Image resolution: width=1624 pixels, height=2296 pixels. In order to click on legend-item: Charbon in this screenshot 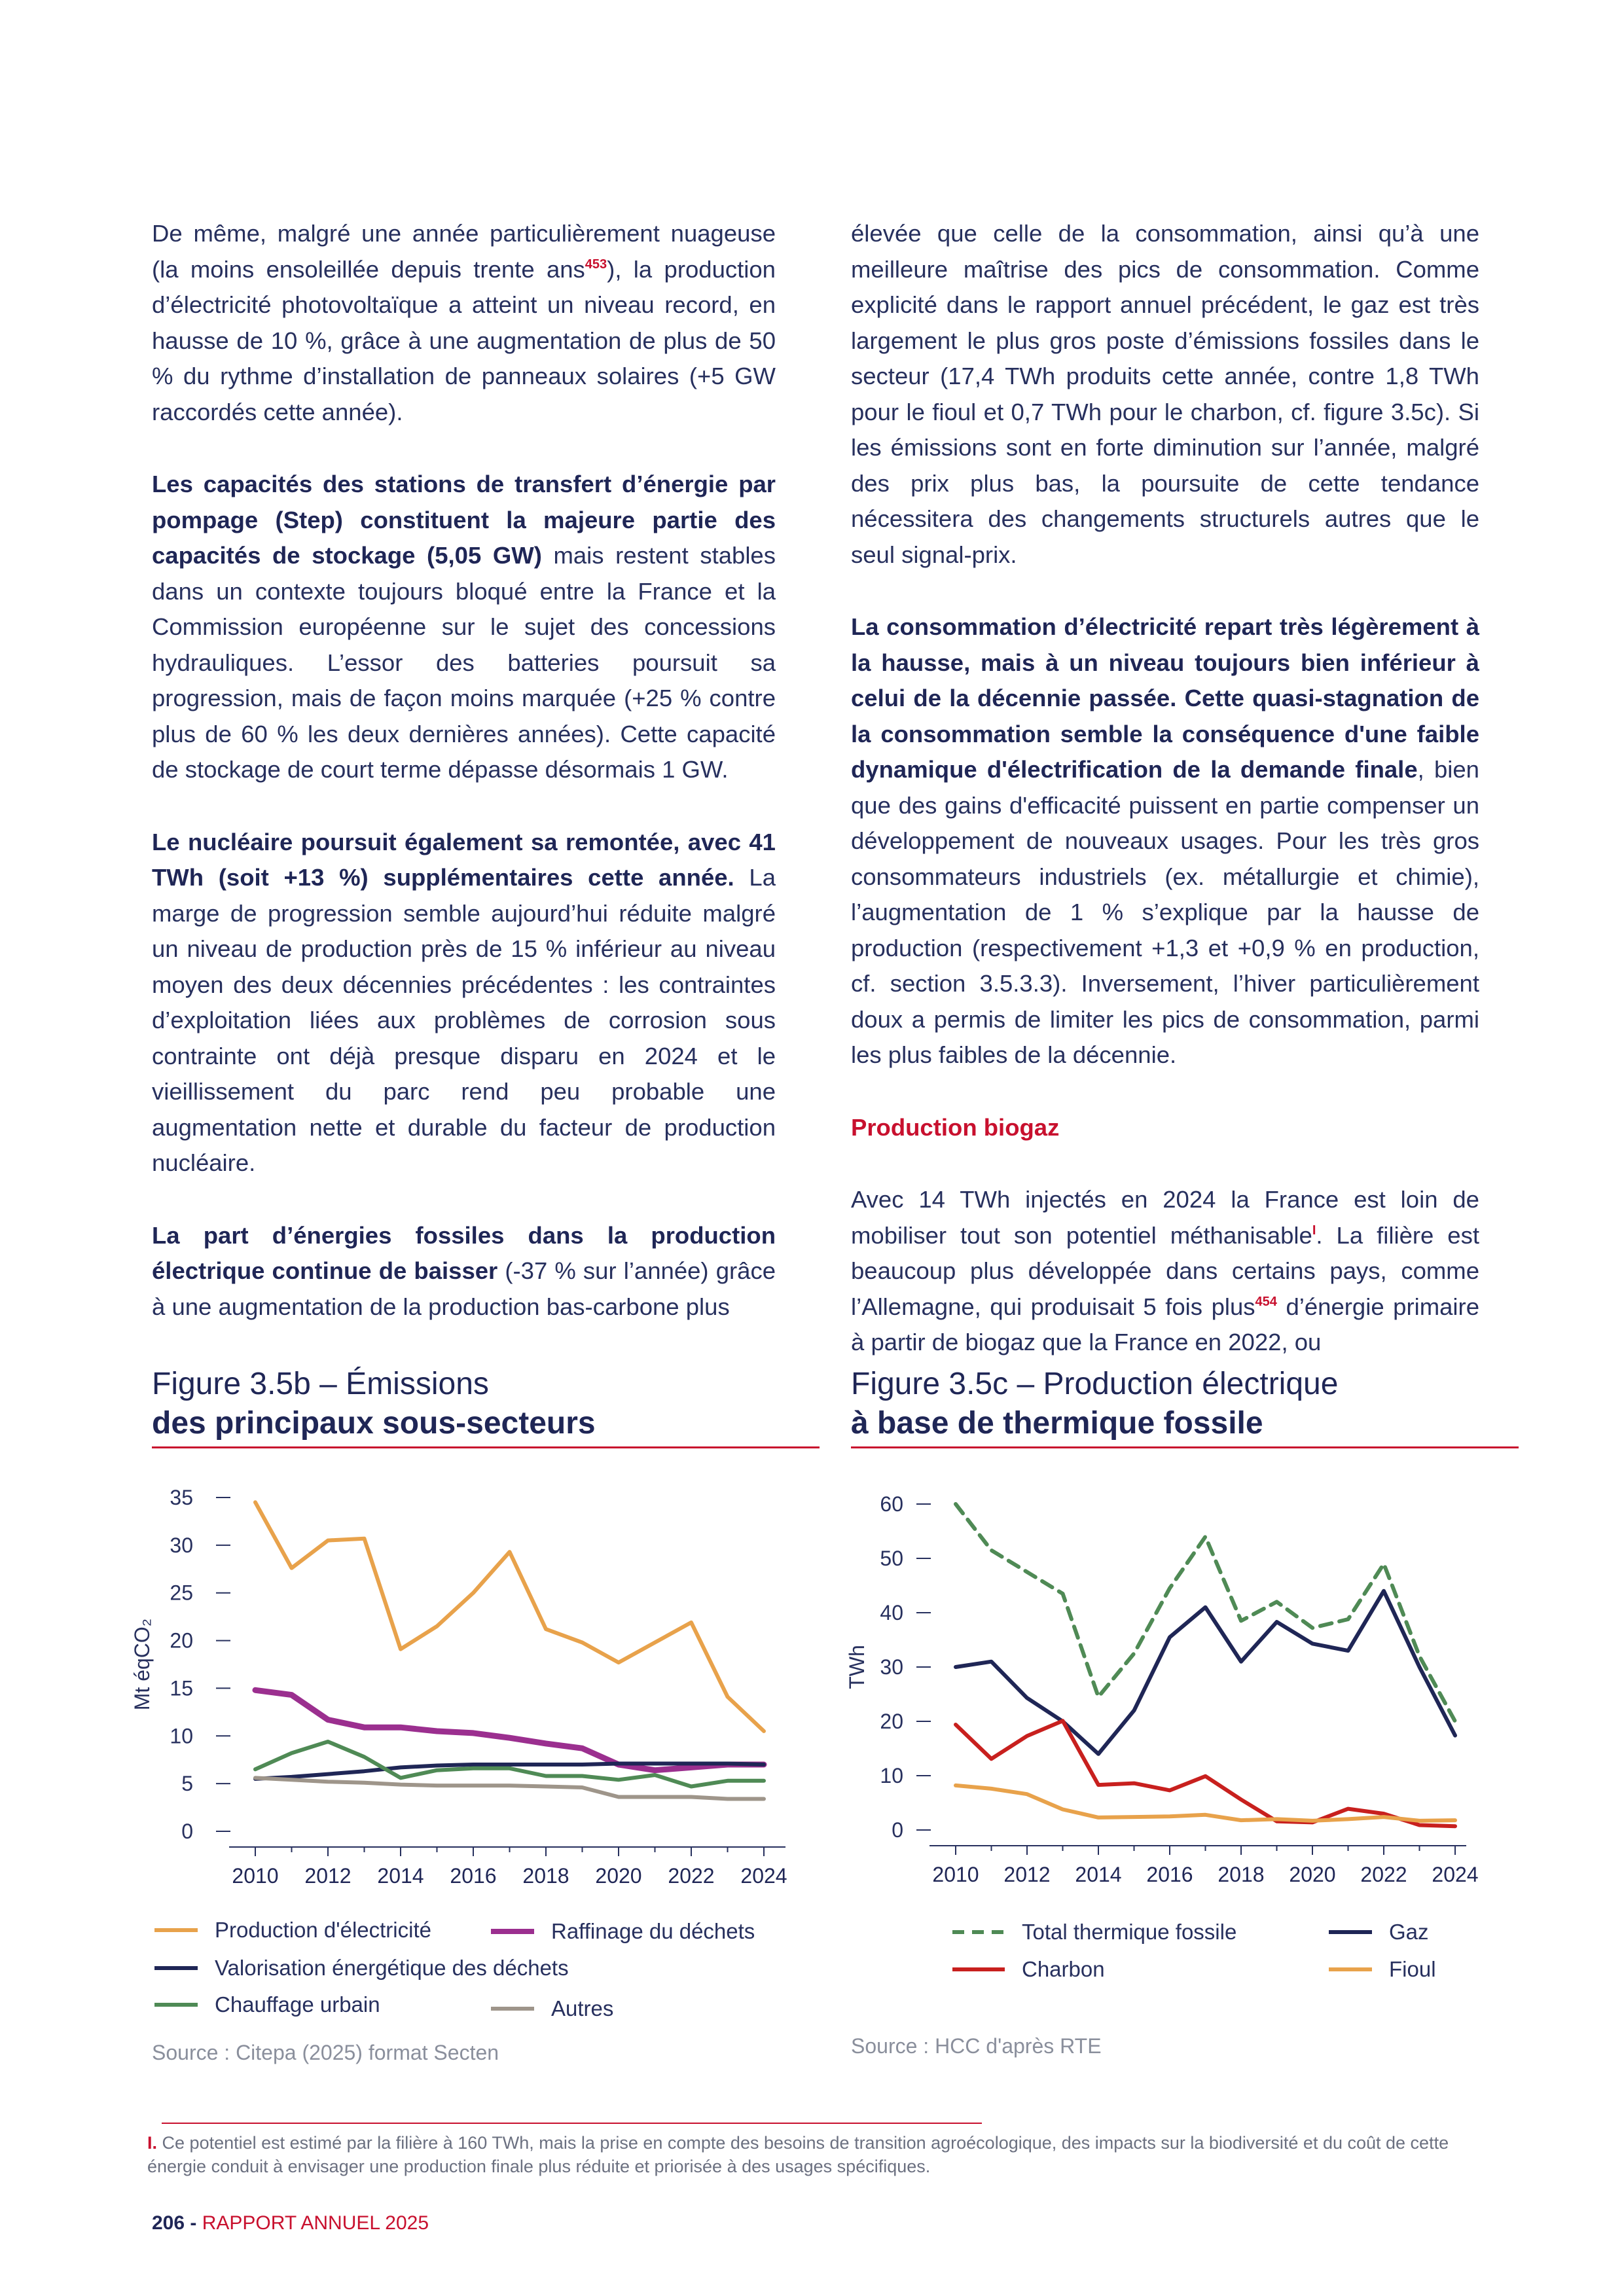, I will do `click(1028, 1969)`.